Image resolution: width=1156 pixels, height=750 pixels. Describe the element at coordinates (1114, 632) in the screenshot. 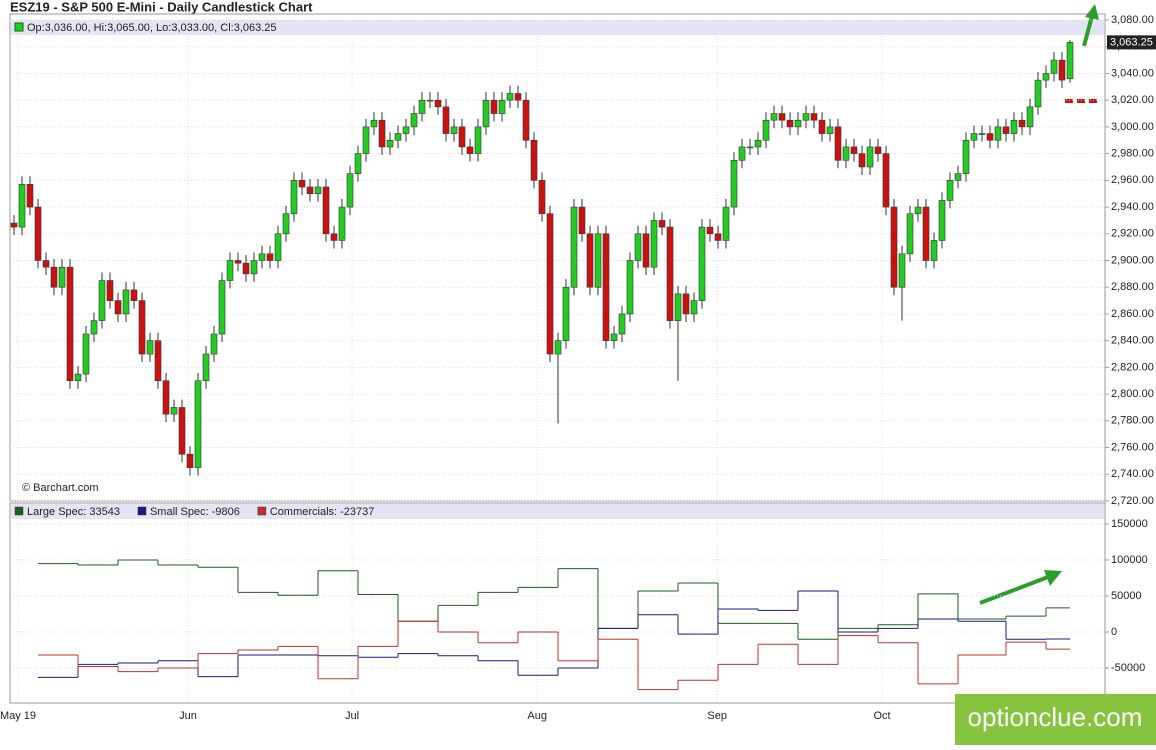

I see `y-tick-label: 0` at that location.